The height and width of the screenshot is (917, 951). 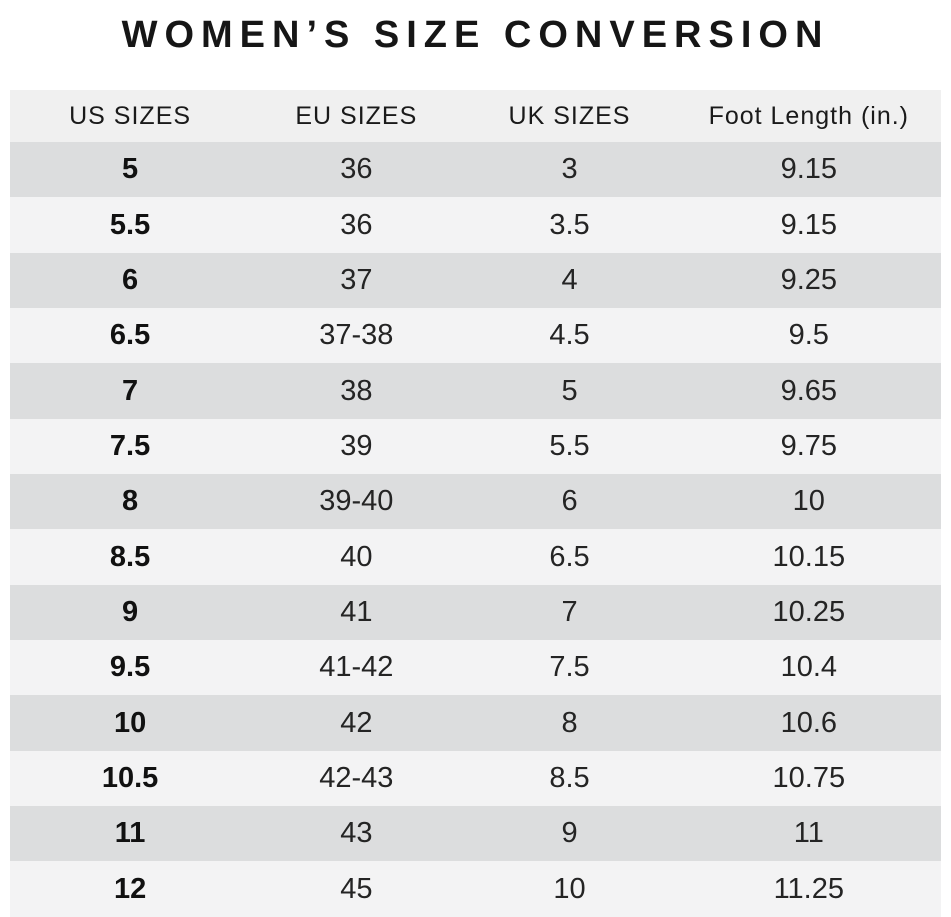 I want to click on table-row: 6.5 37-38 4.5 9.5, so click(x=475, y=336).